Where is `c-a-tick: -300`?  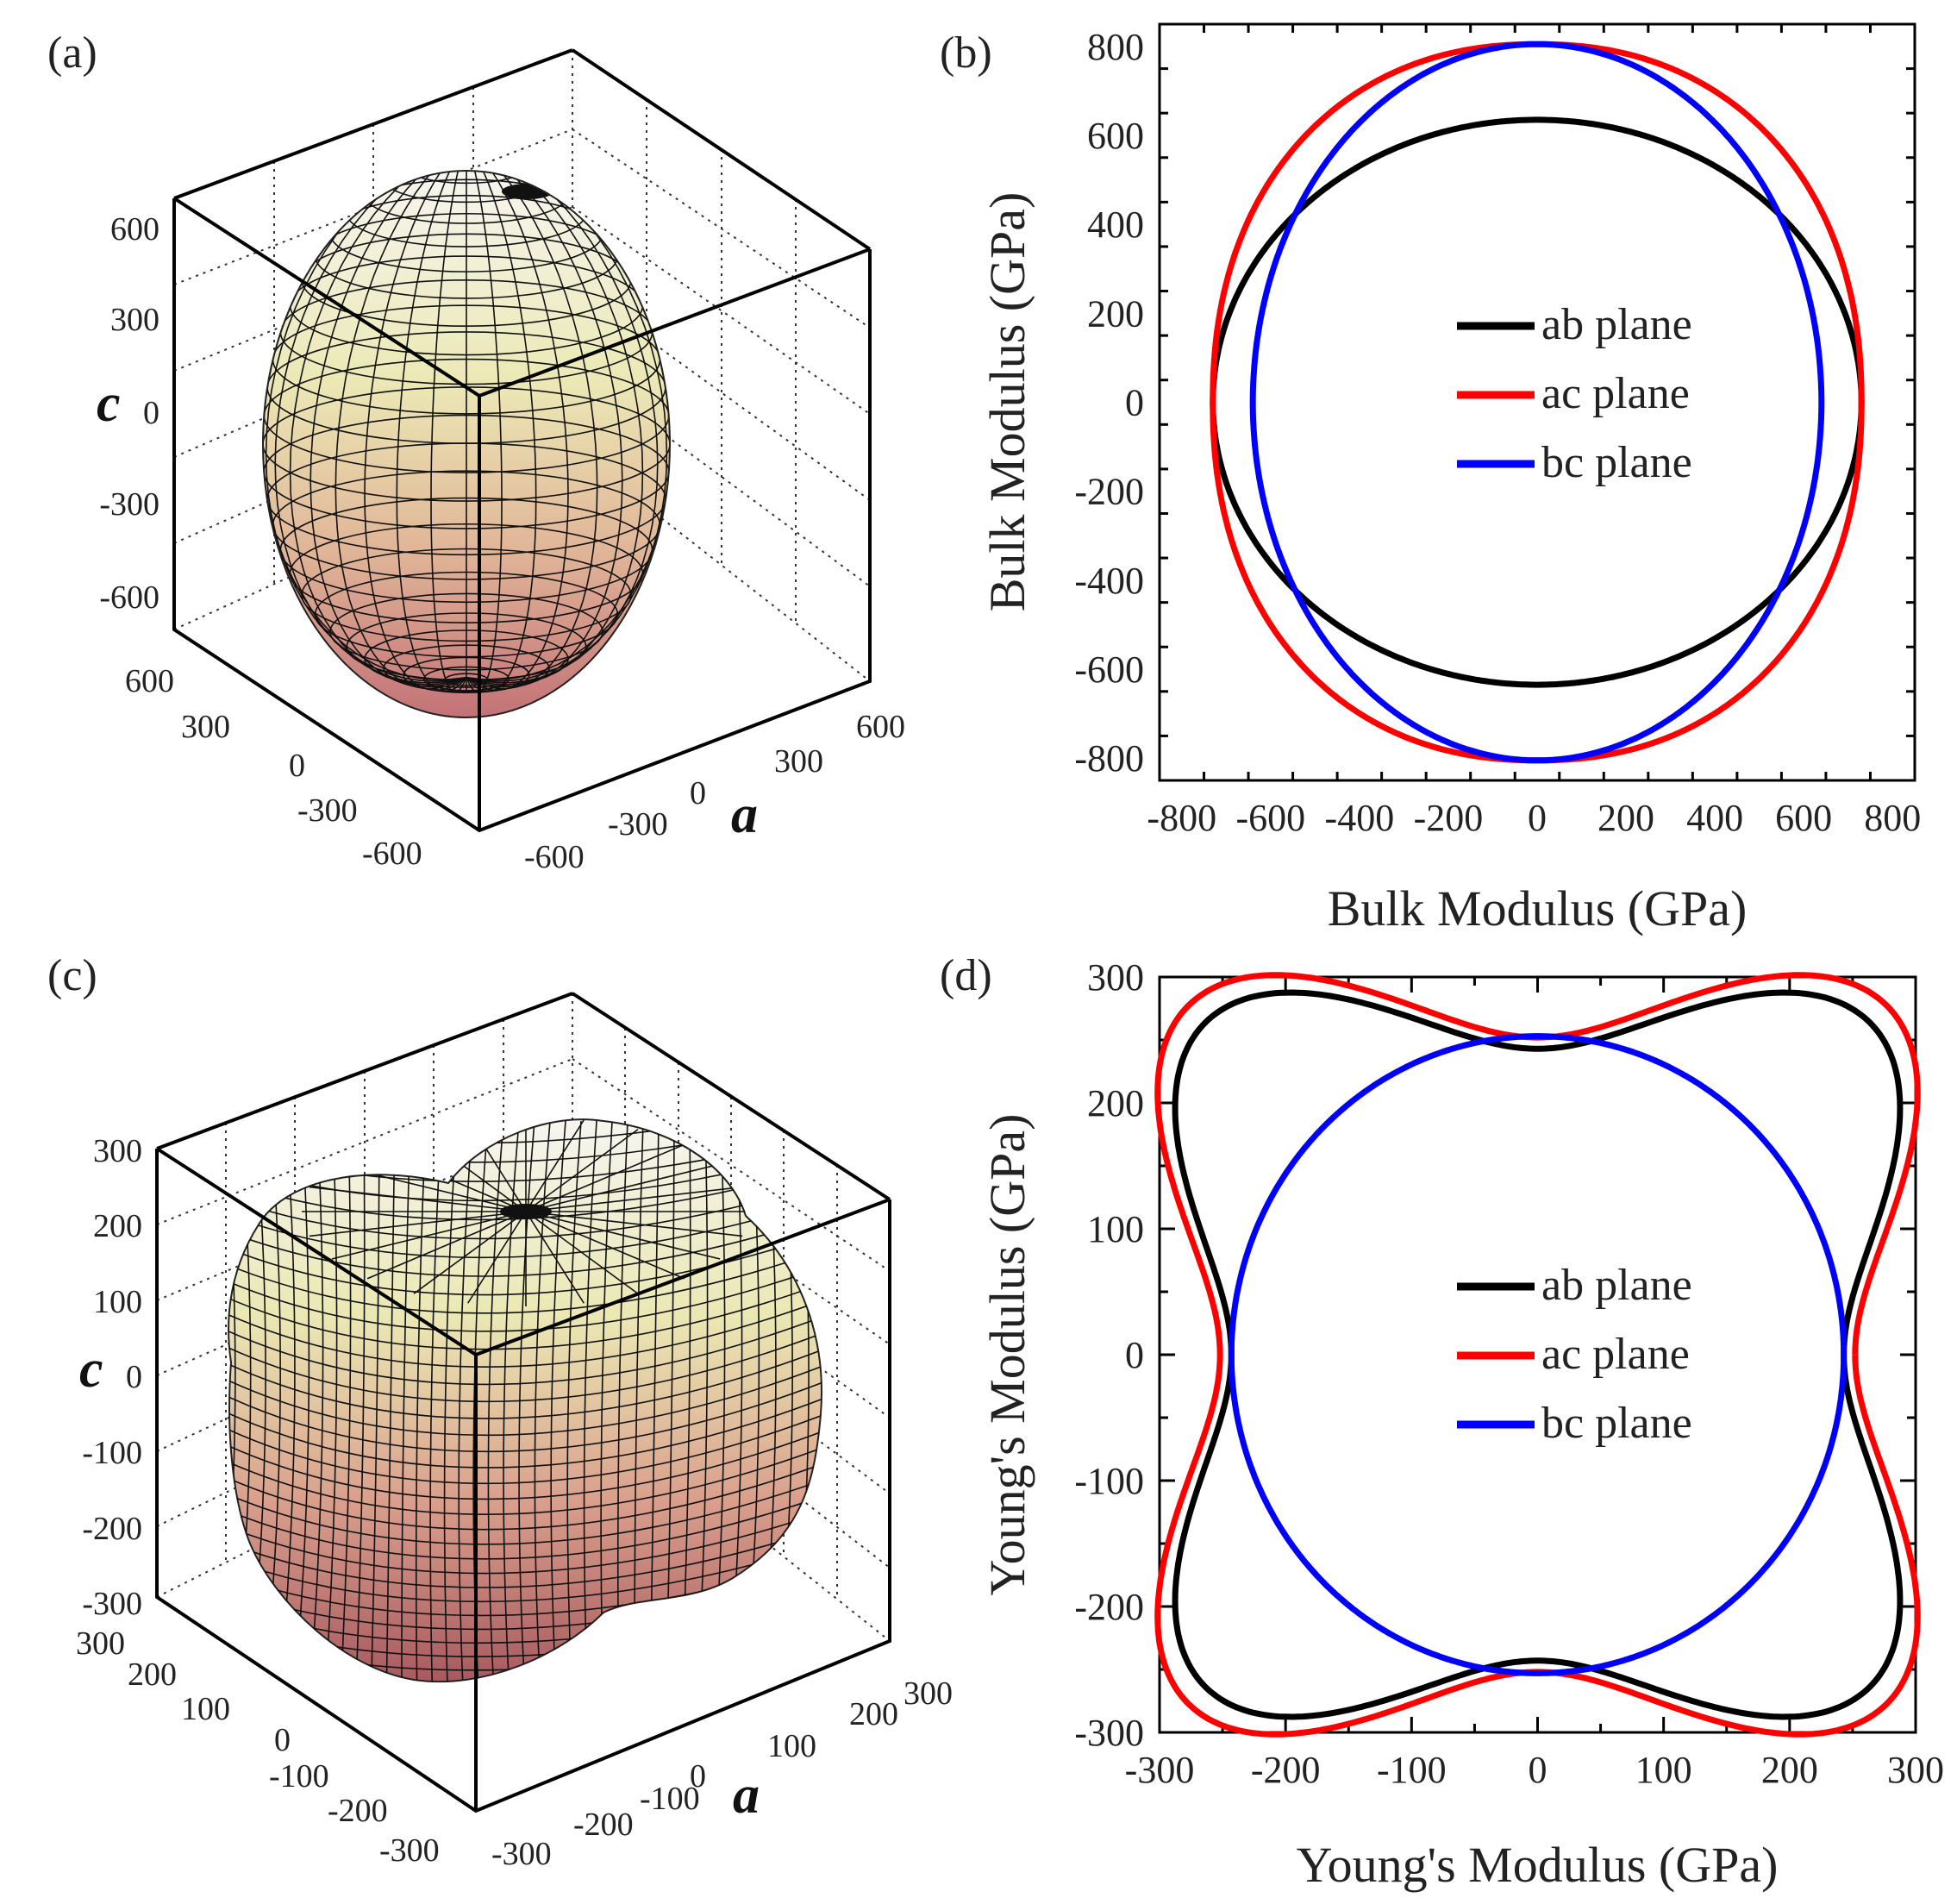
c-a-tick: -300 is located at coordinates (521, 1854).